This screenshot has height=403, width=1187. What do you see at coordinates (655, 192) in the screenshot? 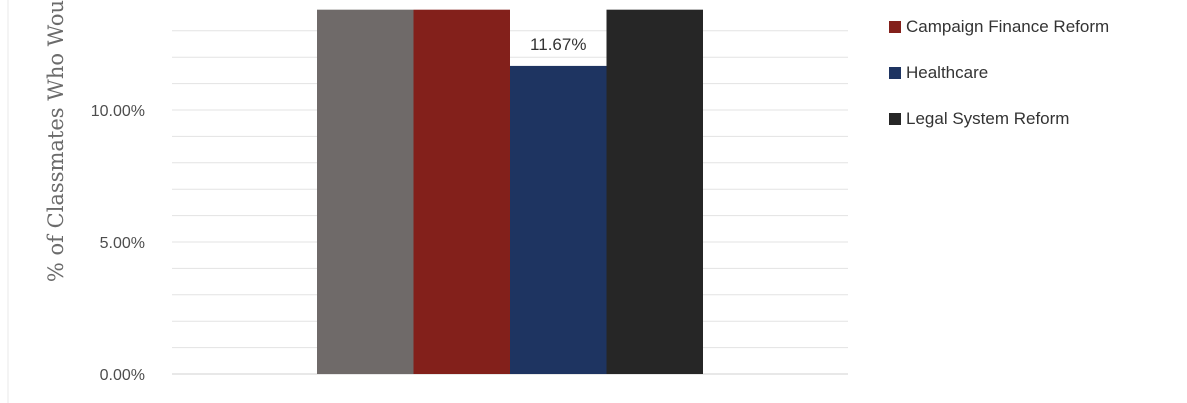
I see `bar-legal-system-reform` at bounding box center [655, 192].